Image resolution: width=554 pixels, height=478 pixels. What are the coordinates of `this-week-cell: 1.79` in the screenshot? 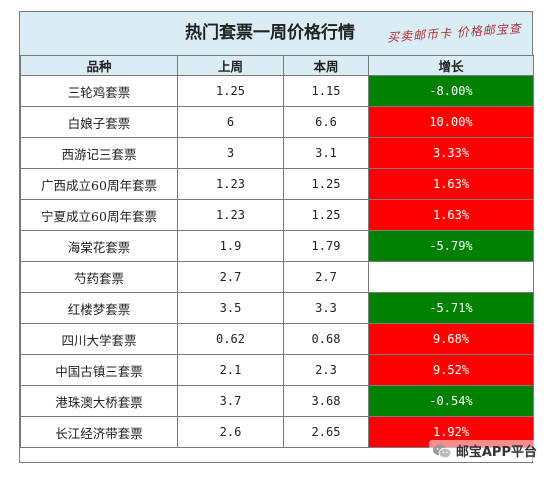 It's located at (326, 246).